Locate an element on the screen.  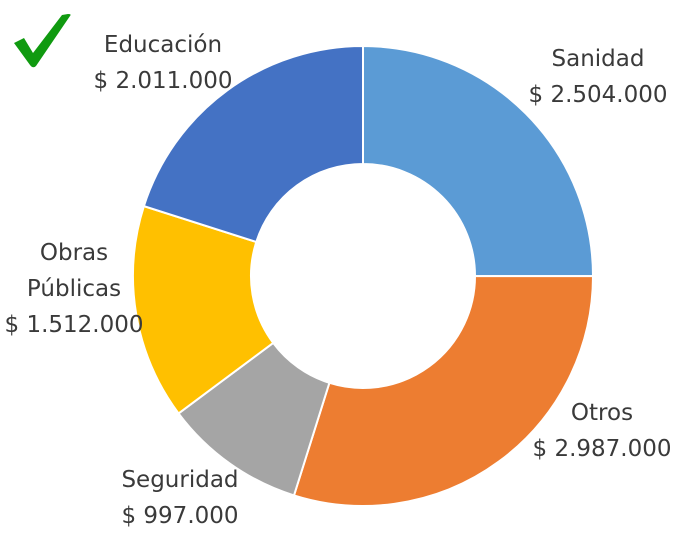
category-label-educacion: Educación is located at coordinates (163, 45).